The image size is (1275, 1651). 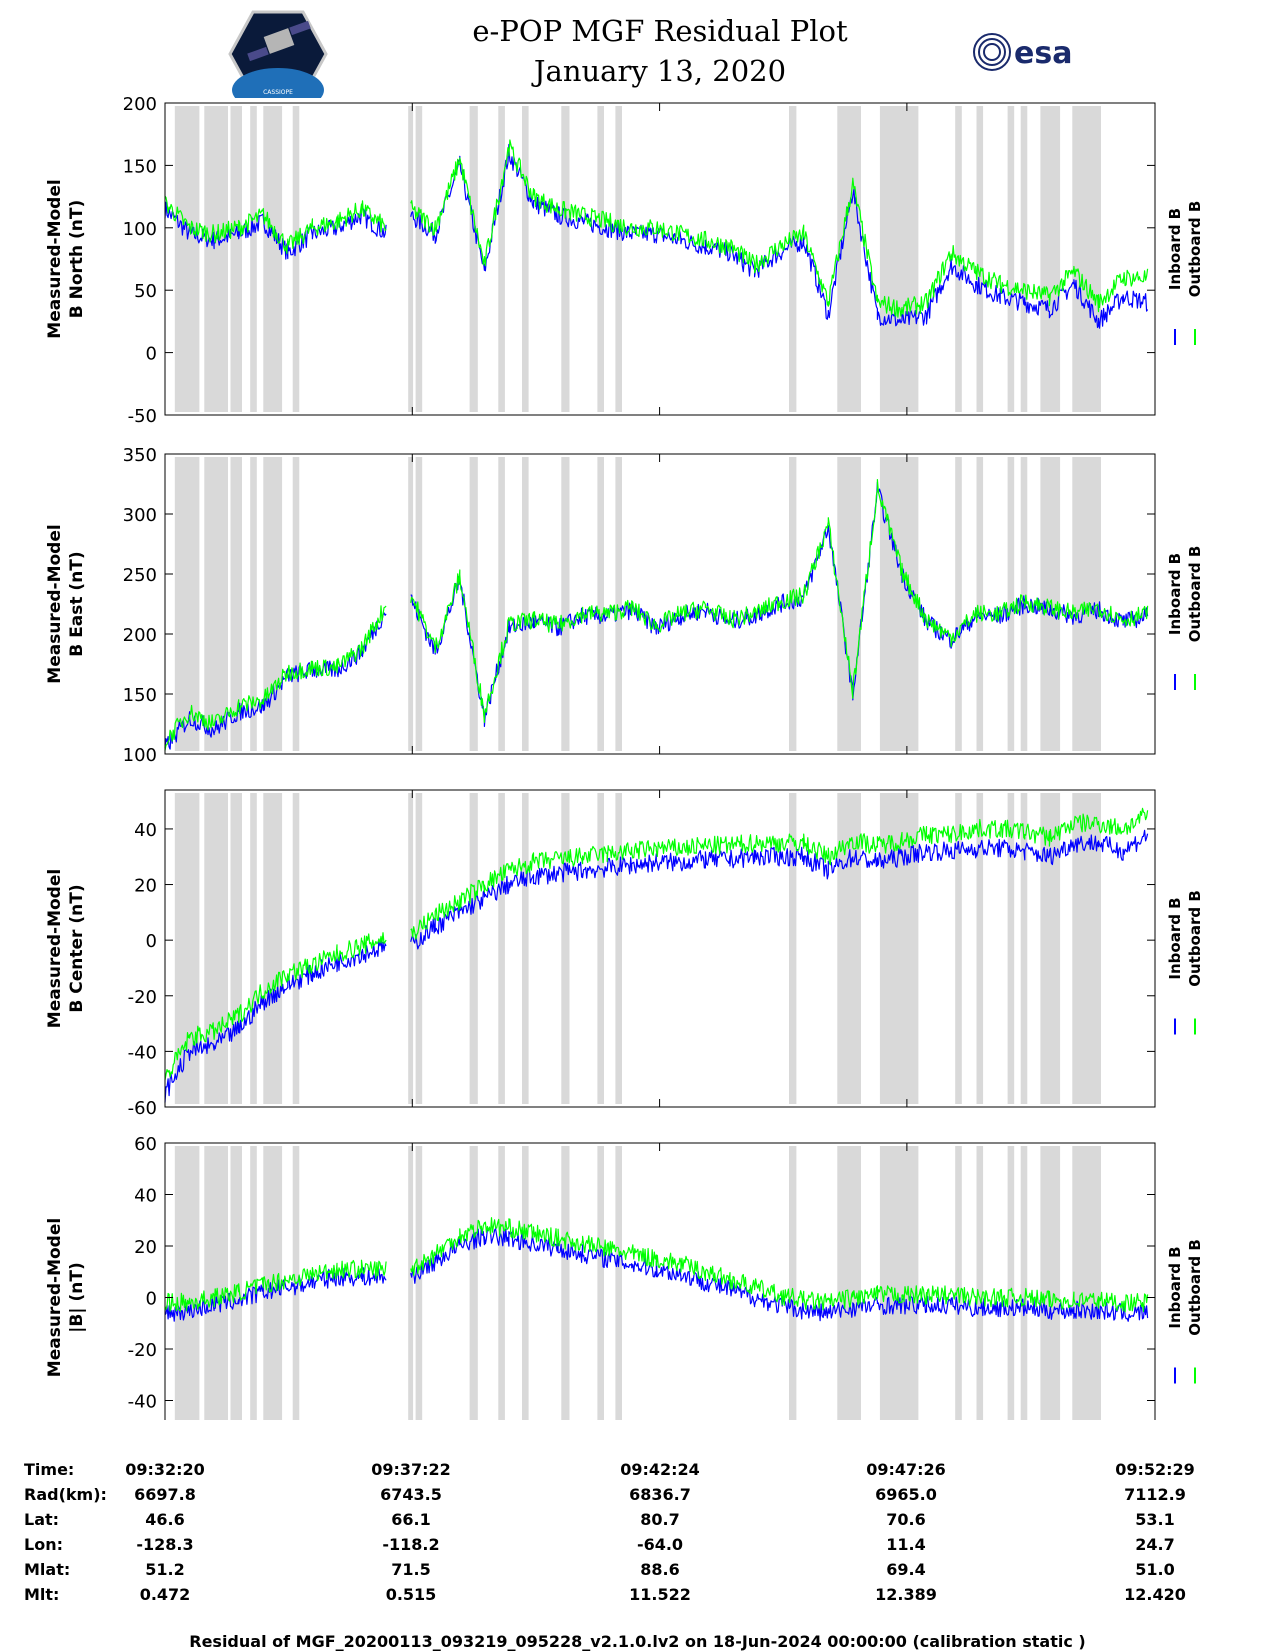 I want to click on esa-logo: esa, so click(x=1031, y=52).